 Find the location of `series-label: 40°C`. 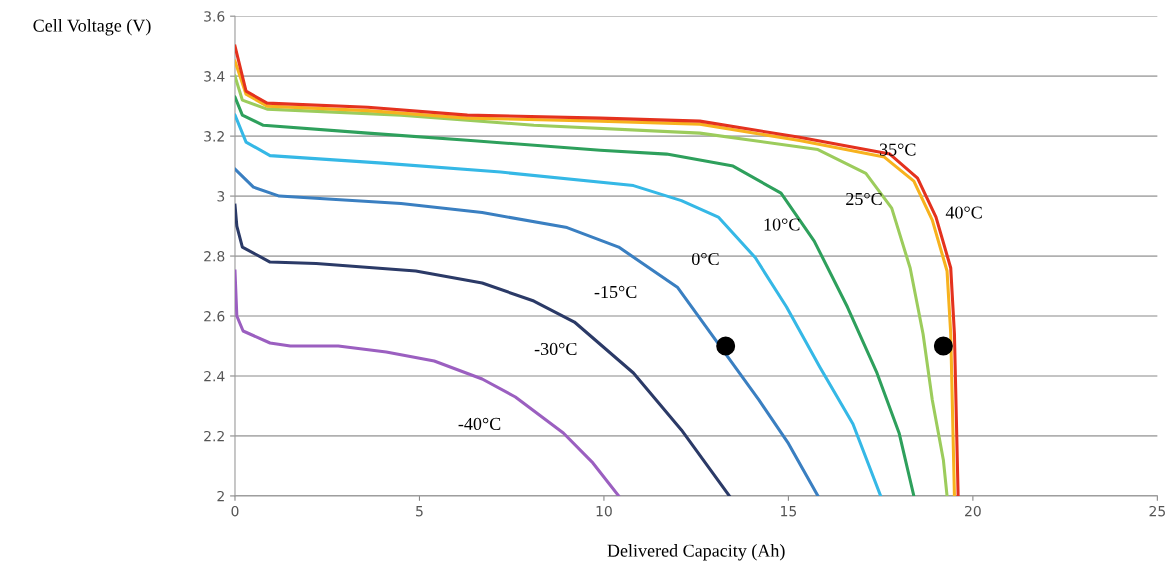

series-label: 40°C is located at coordinates (963, 212).